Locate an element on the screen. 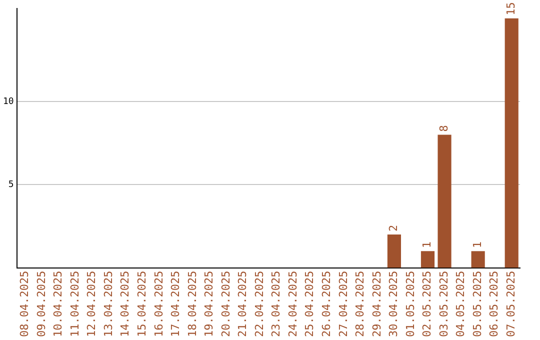 The width and height of the screenshot is (540, 340). data-label: 2 is located at coordinates (393, 228).